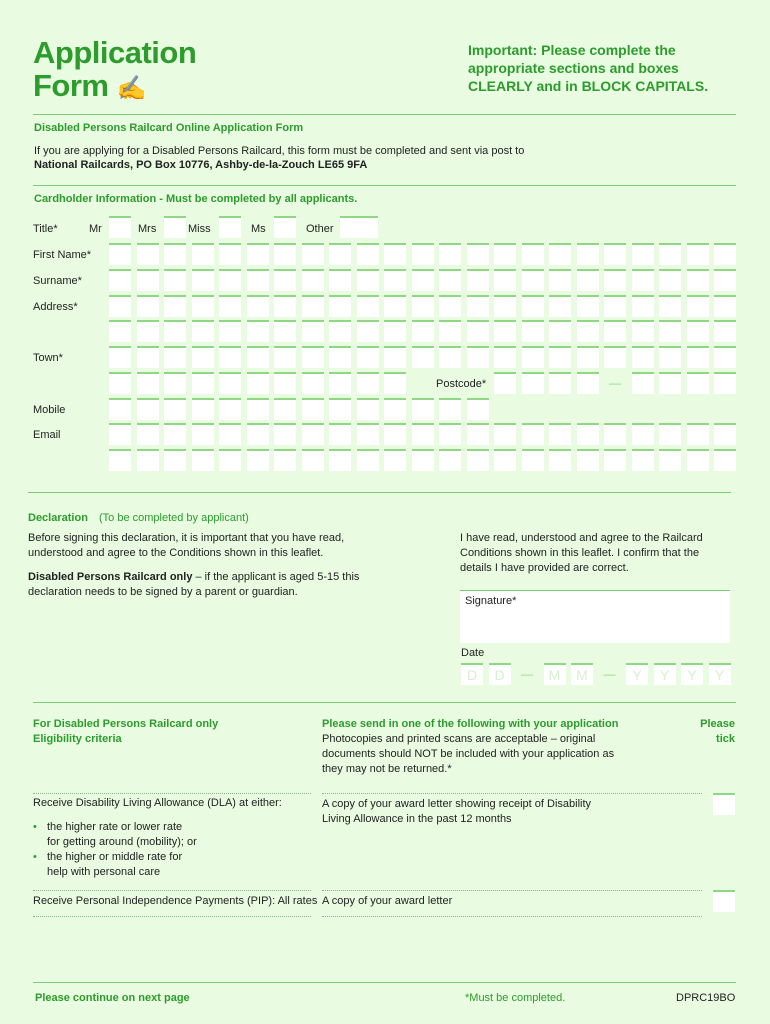 The width and height of the screenshot is (770, 1024). I want to click on date-char-box: Y, so click(637, 674).